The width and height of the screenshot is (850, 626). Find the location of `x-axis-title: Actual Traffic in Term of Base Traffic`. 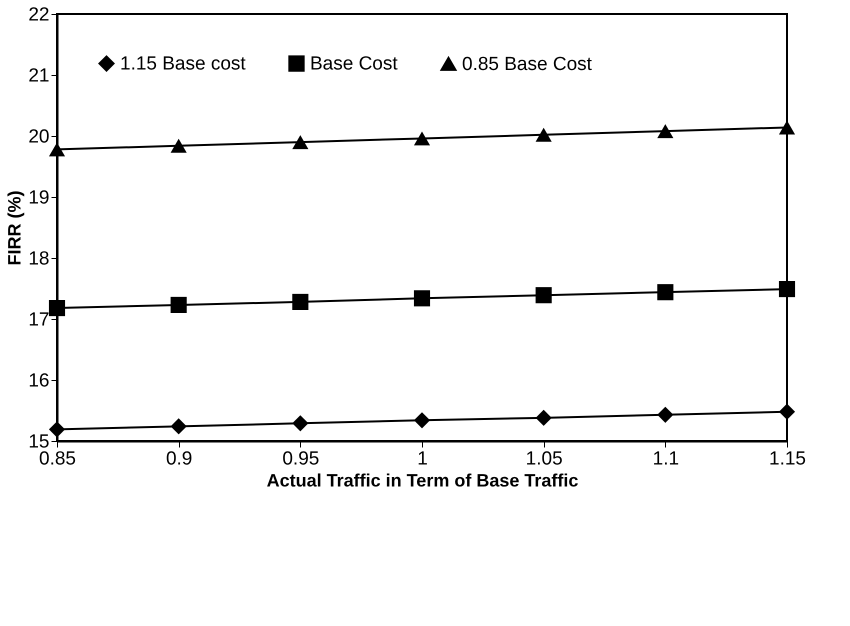

x-axis-title: Actual Traffic in Term of Base Traffic is located at coordinates (422, 480).